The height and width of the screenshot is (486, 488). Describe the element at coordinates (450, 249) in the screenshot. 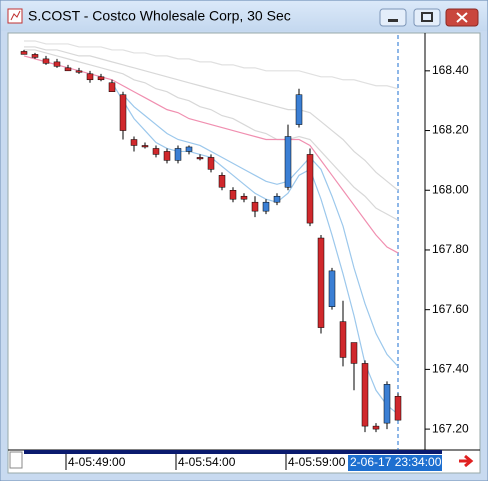

I see `y-tick-label: 167.80` at that location.